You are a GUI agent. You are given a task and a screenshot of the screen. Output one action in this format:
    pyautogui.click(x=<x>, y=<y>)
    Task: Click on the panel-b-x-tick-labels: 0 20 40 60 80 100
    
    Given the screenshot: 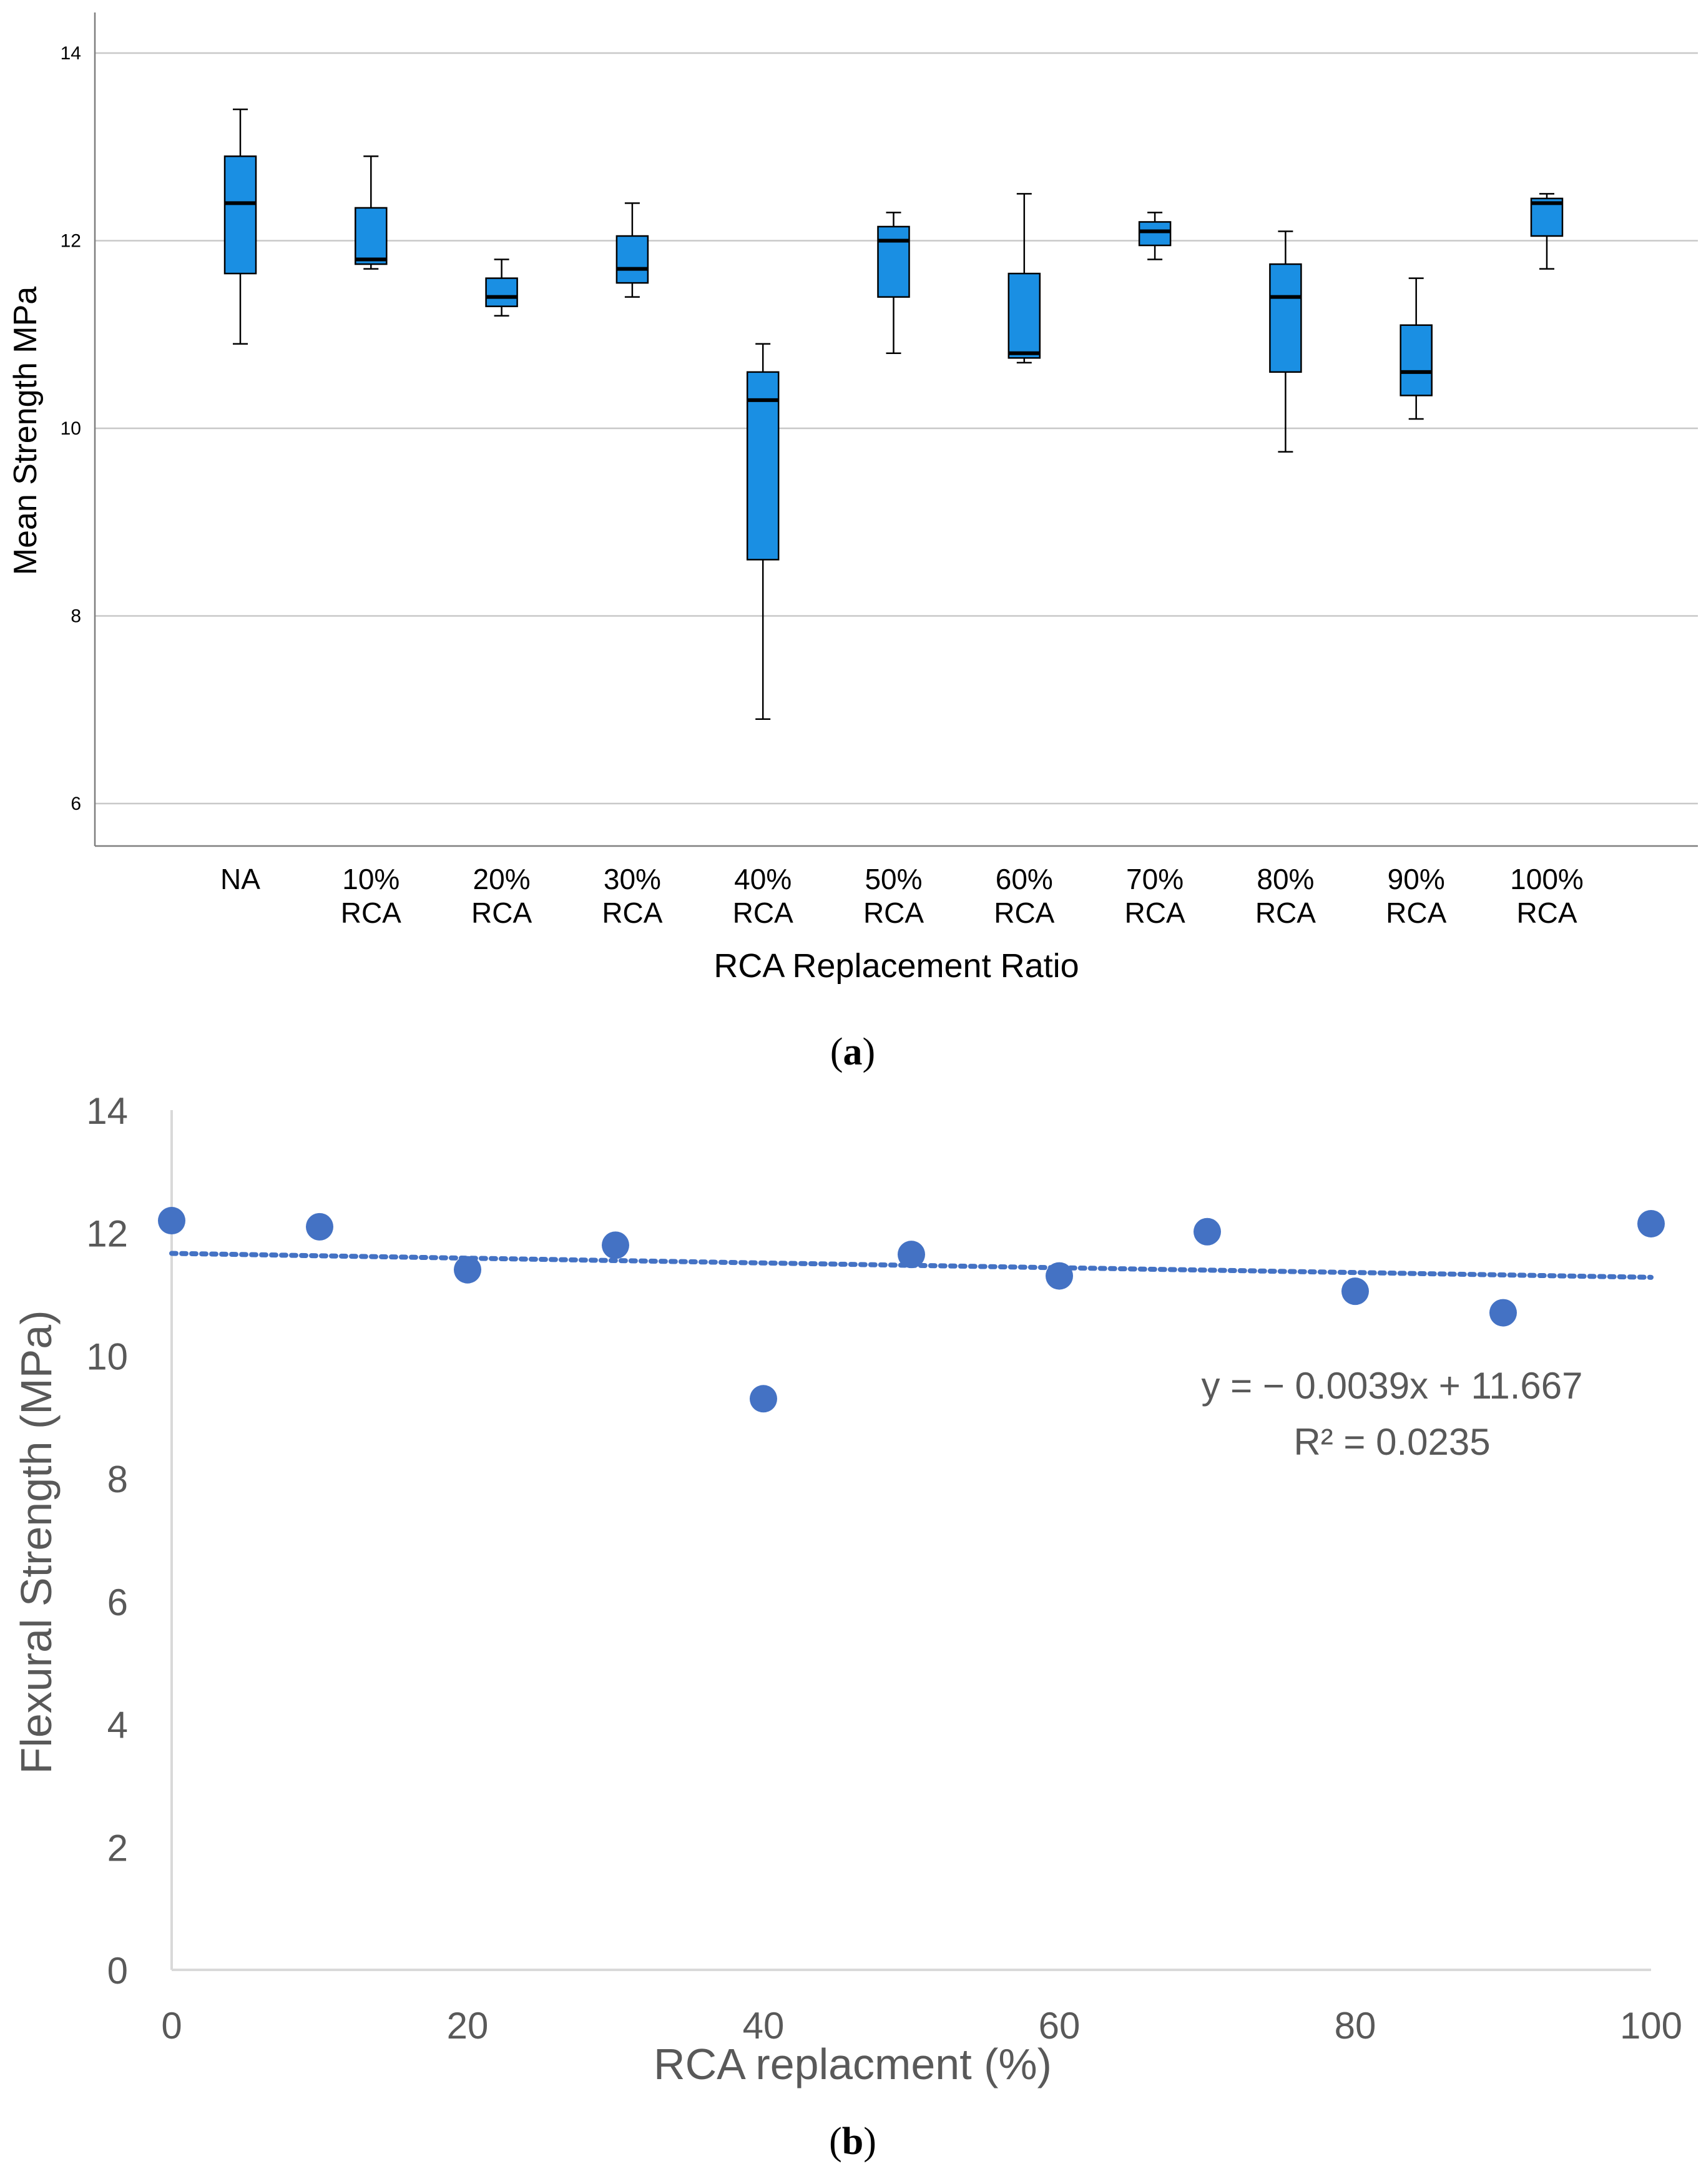 What is the action you would take?
    pyautogui.click(x=922, y=2026)
    